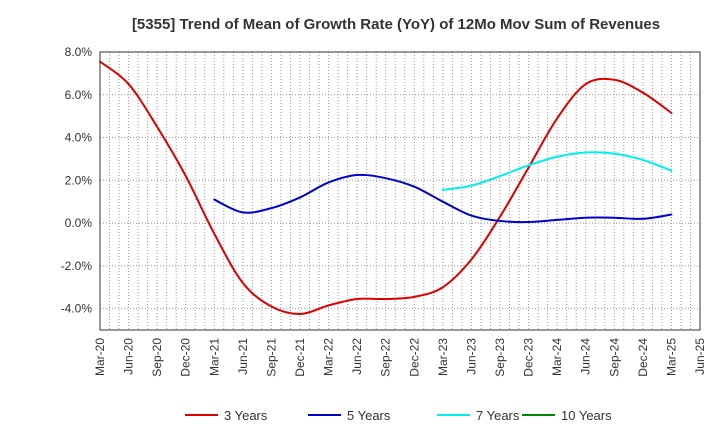  What do you see at coordinates (498, 415) in the screenshot?
I see `legend-label-7-years: 7 Years` at bounding box center [498, 415].